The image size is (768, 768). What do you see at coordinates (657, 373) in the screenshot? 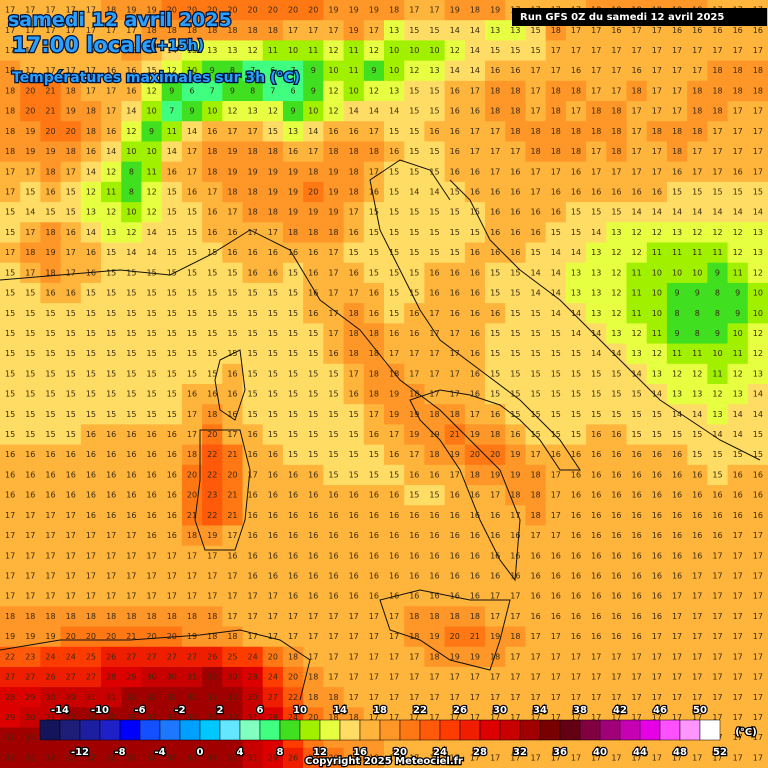
I see `temperature-value: 13` at bounding box center [657, 373].